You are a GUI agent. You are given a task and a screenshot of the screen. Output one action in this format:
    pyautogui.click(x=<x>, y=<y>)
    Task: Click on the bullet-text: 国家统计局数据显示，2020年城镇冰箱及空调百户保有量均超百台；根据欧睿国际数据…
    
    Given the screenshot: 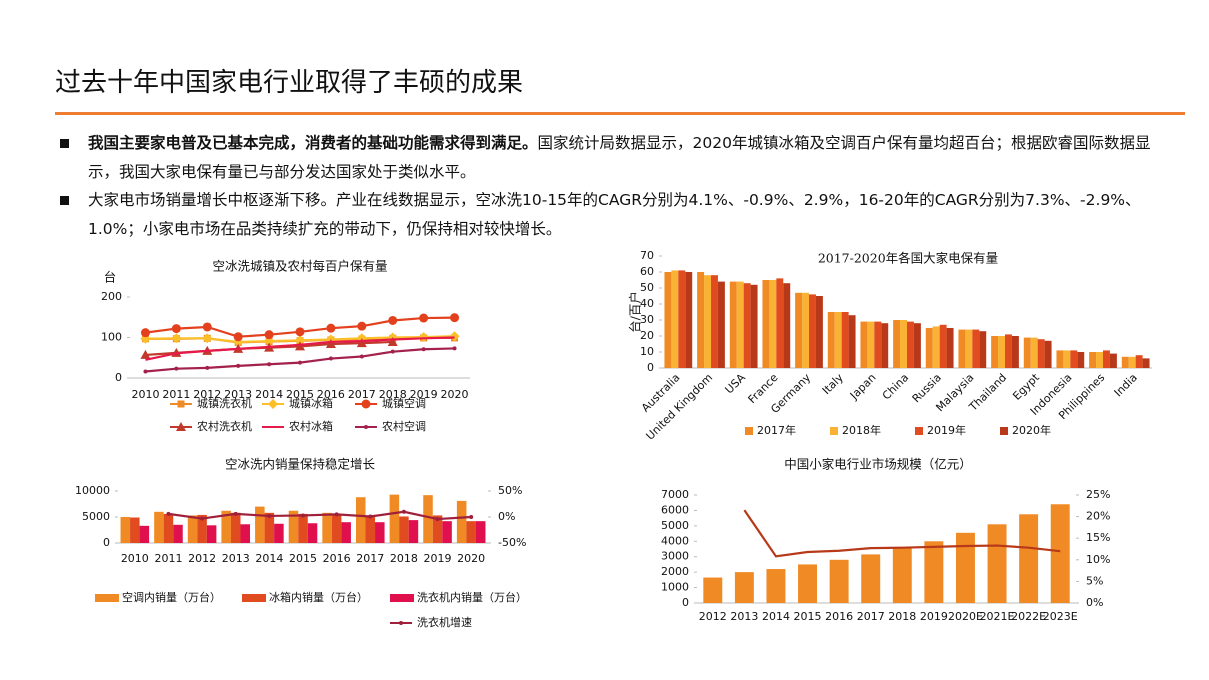 What is the action you would take?
    pyautogui.click(x=619, y=157)
    